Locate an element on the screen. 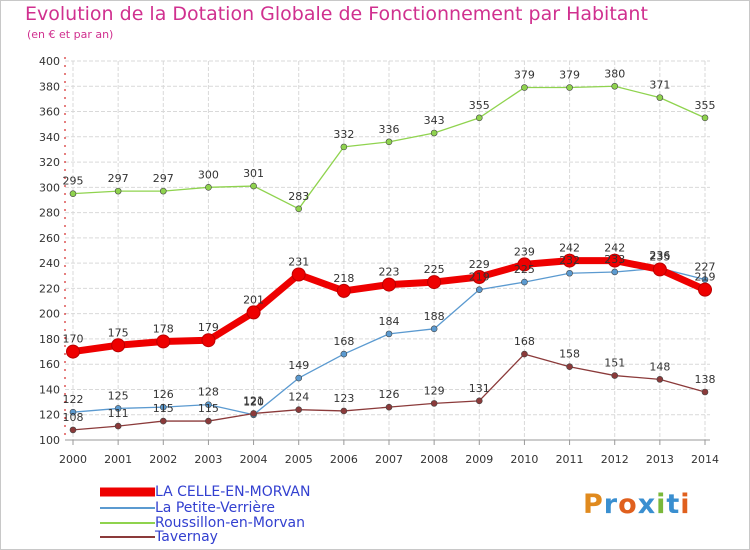  data-label: 151 is located at coordinates (614, 363).